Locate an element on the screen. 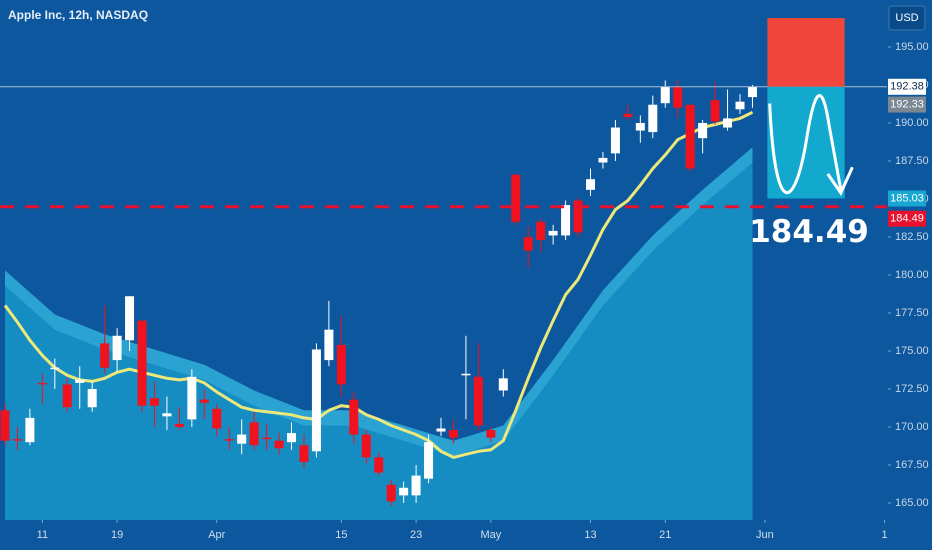 The width and height of the screenshot is (932, 550). x-tick-label: 13 is located at coordinates (590, 535).